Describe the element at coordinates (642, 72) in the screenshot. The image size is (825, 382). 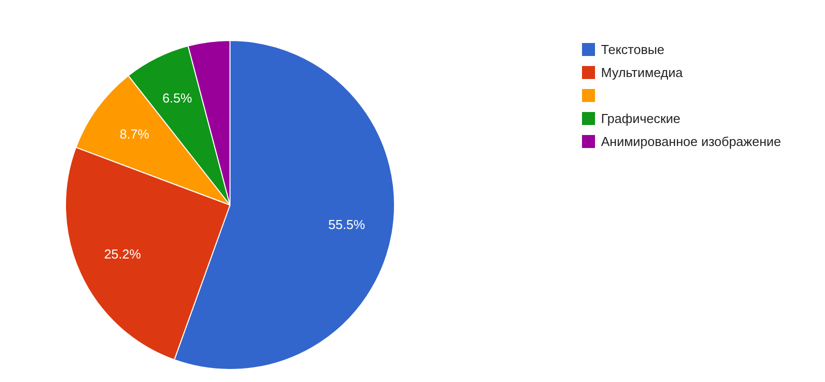
I see `legend-label: Мультимедиа` at that location.